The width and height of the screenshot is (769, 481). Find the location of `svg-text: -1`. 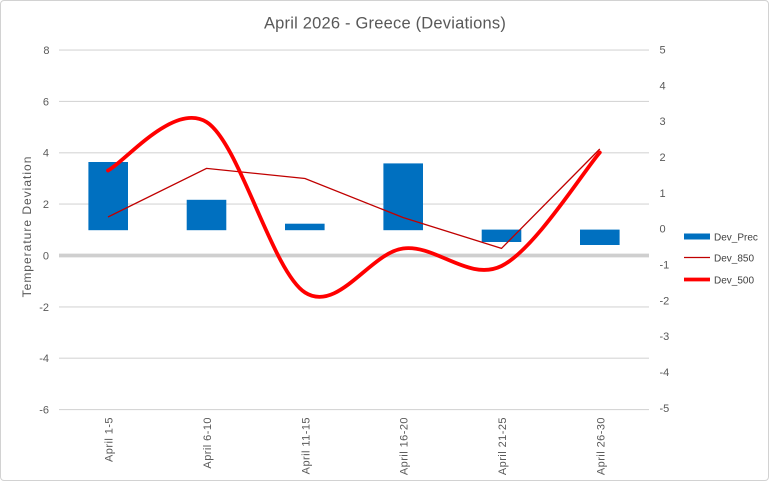

svg-text: -1 is located at coordinates (665, 266).